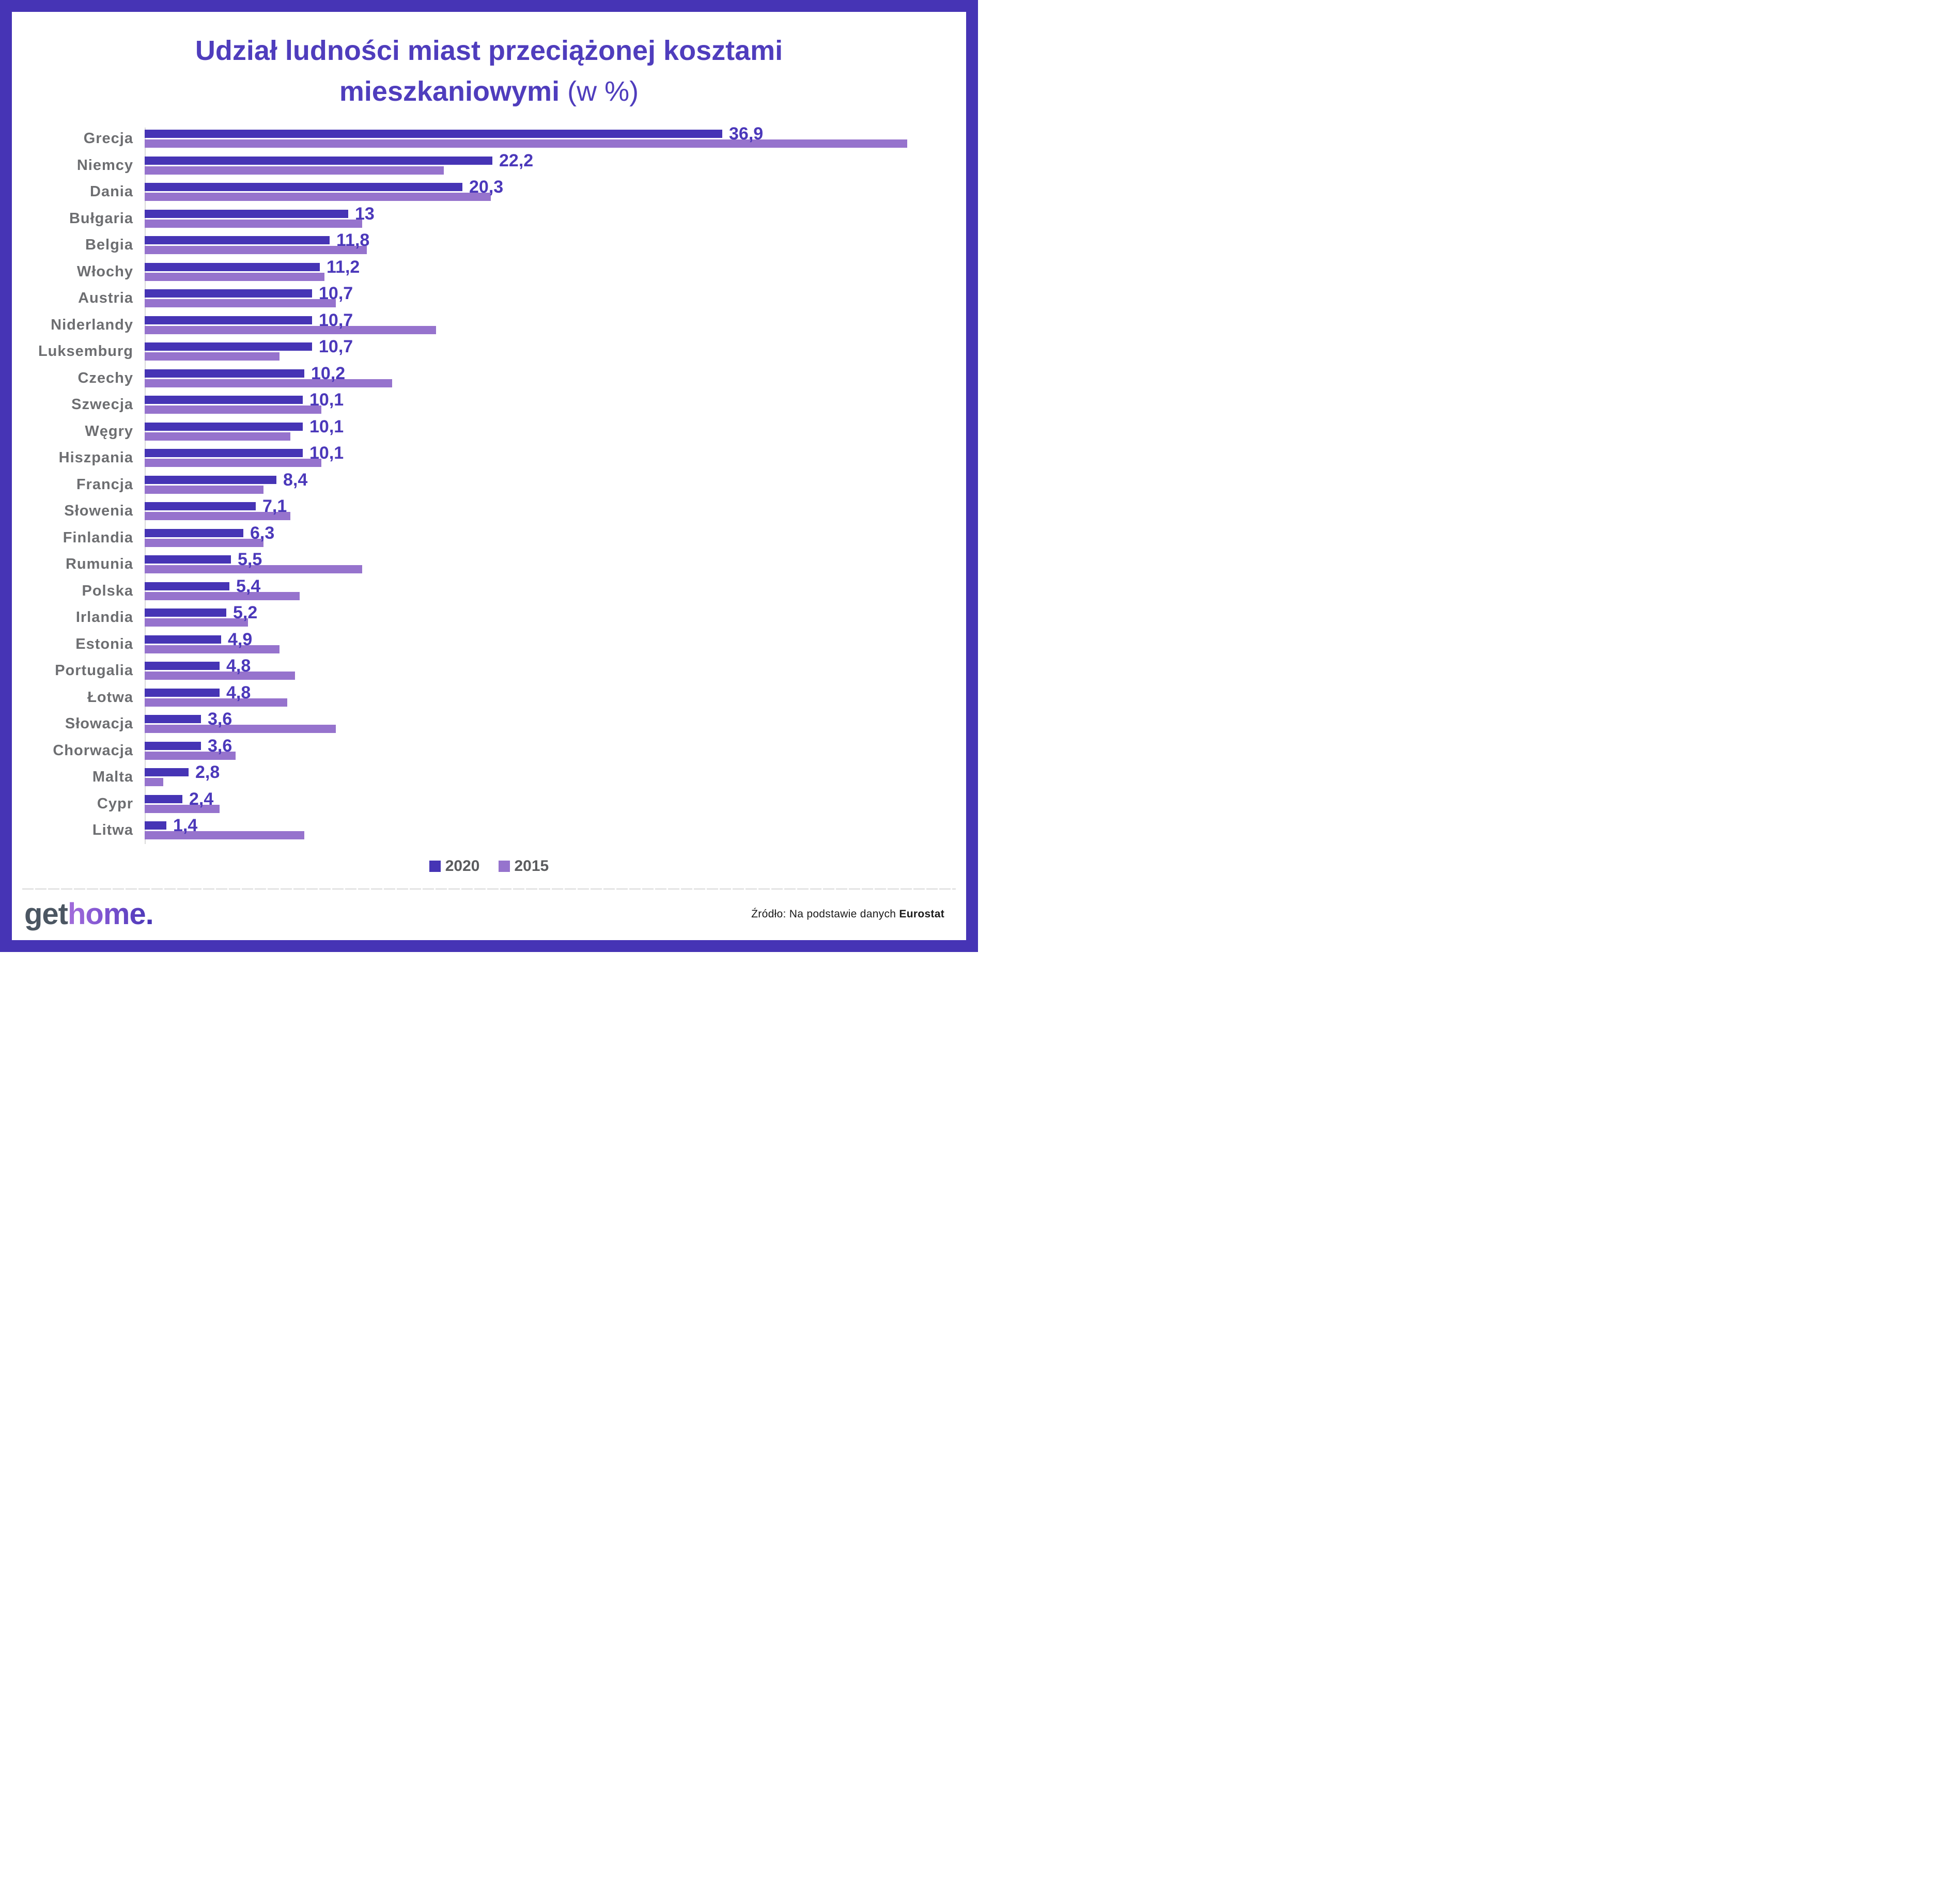 Image resolution: width=1956 pixels, height=1904 pixels. Describe the element at coordinates (201, 799) in the screenshot. I see `value-label: 2,4` at that location.